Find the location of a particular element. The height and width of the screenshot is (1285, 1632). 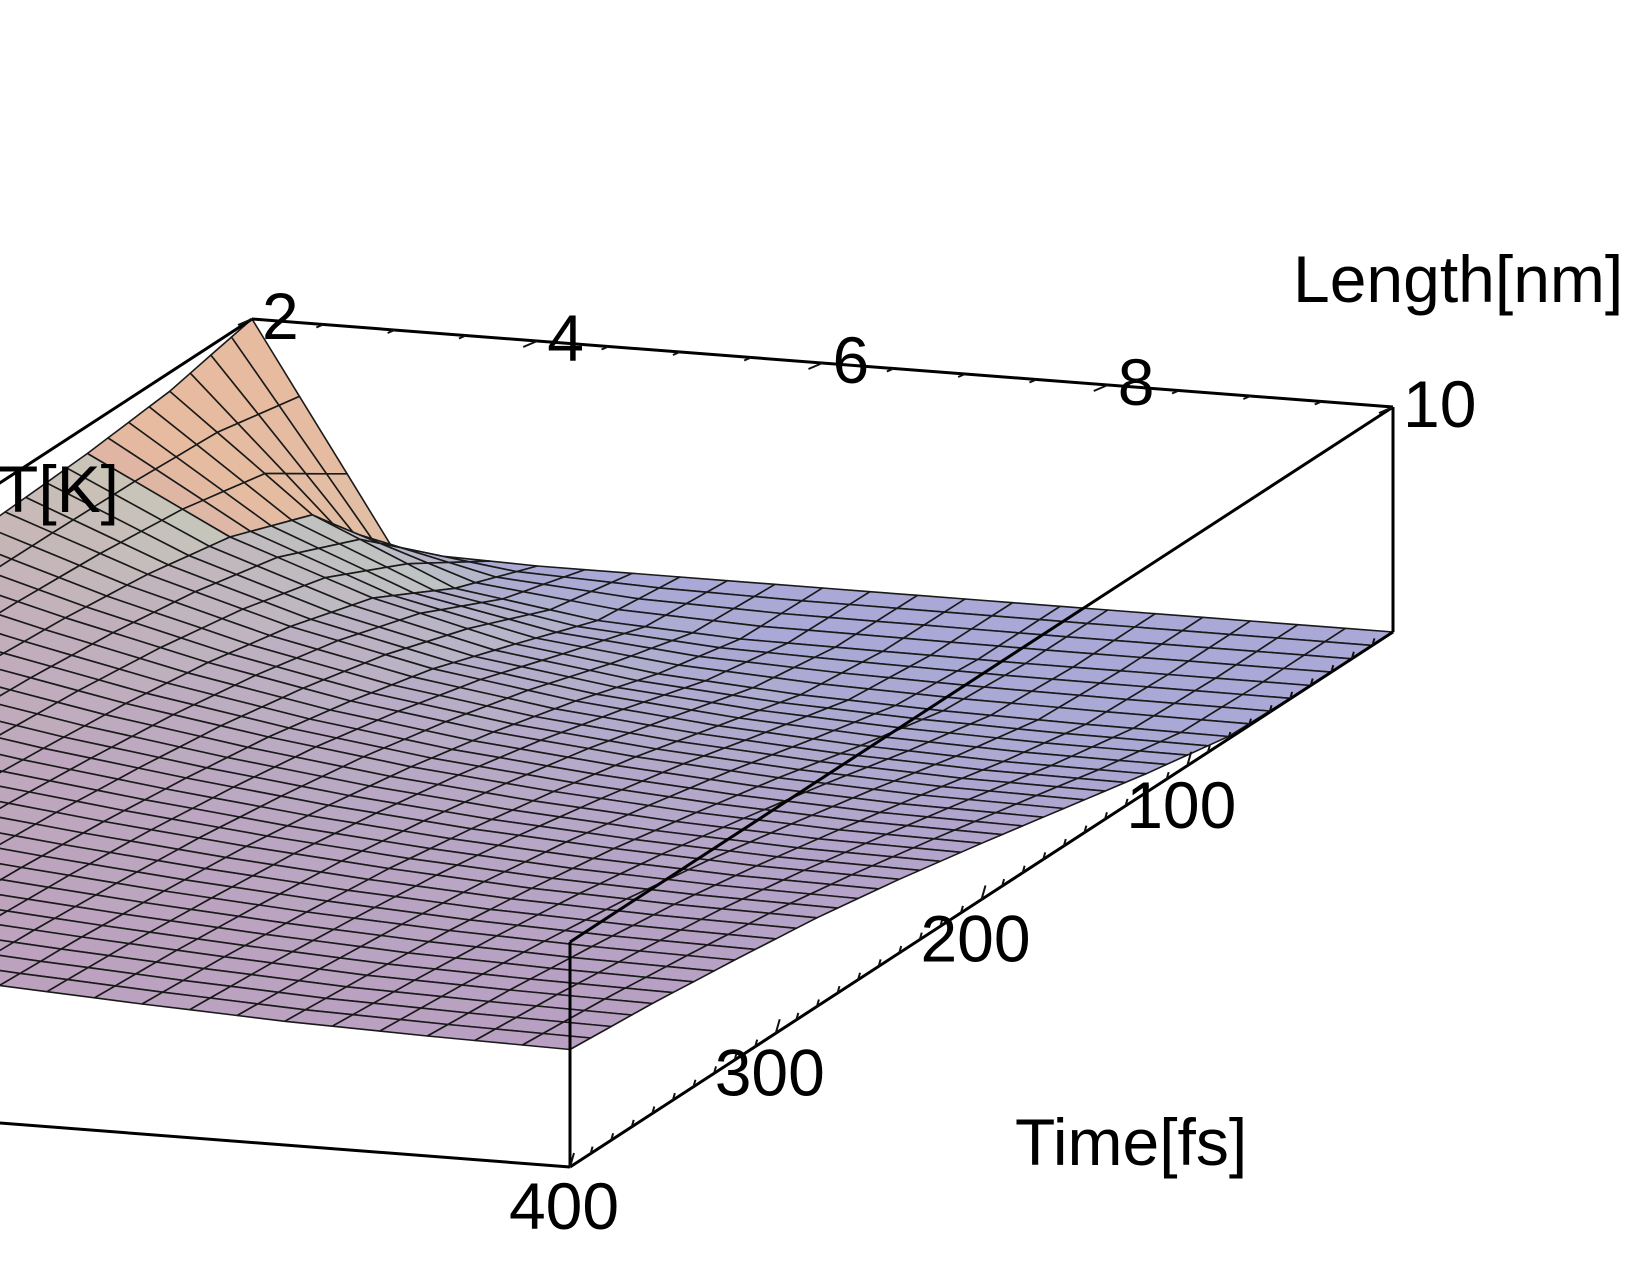

y-tick-label-6: 6 is located at coordinates (851, 360).